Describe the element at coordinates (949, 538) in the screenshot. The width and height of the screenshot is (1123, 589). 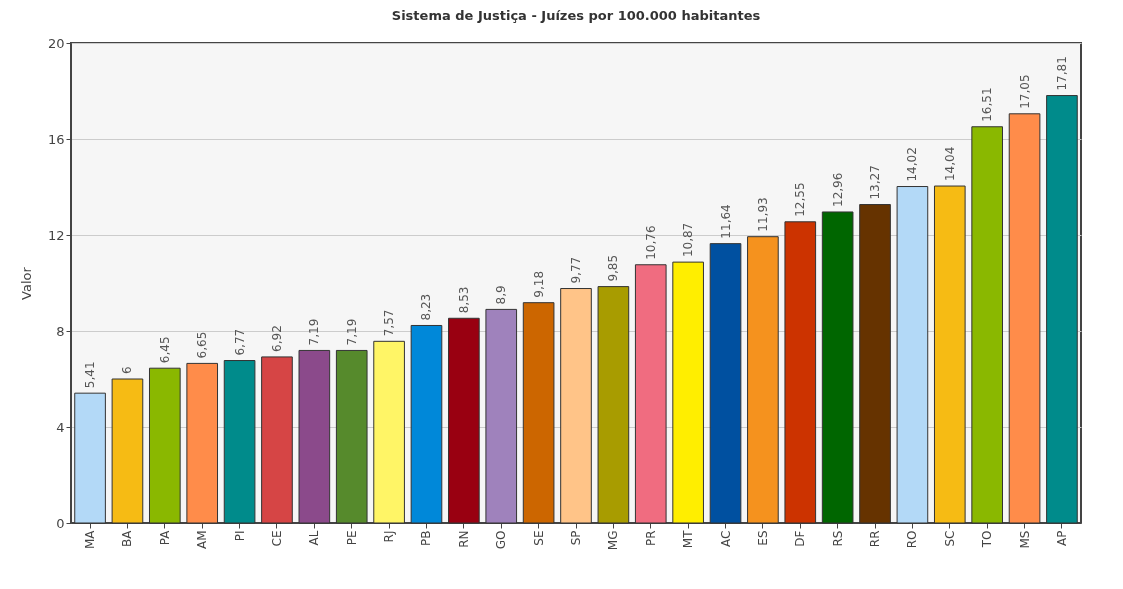
I see `x-tick-label: SC` at that location.